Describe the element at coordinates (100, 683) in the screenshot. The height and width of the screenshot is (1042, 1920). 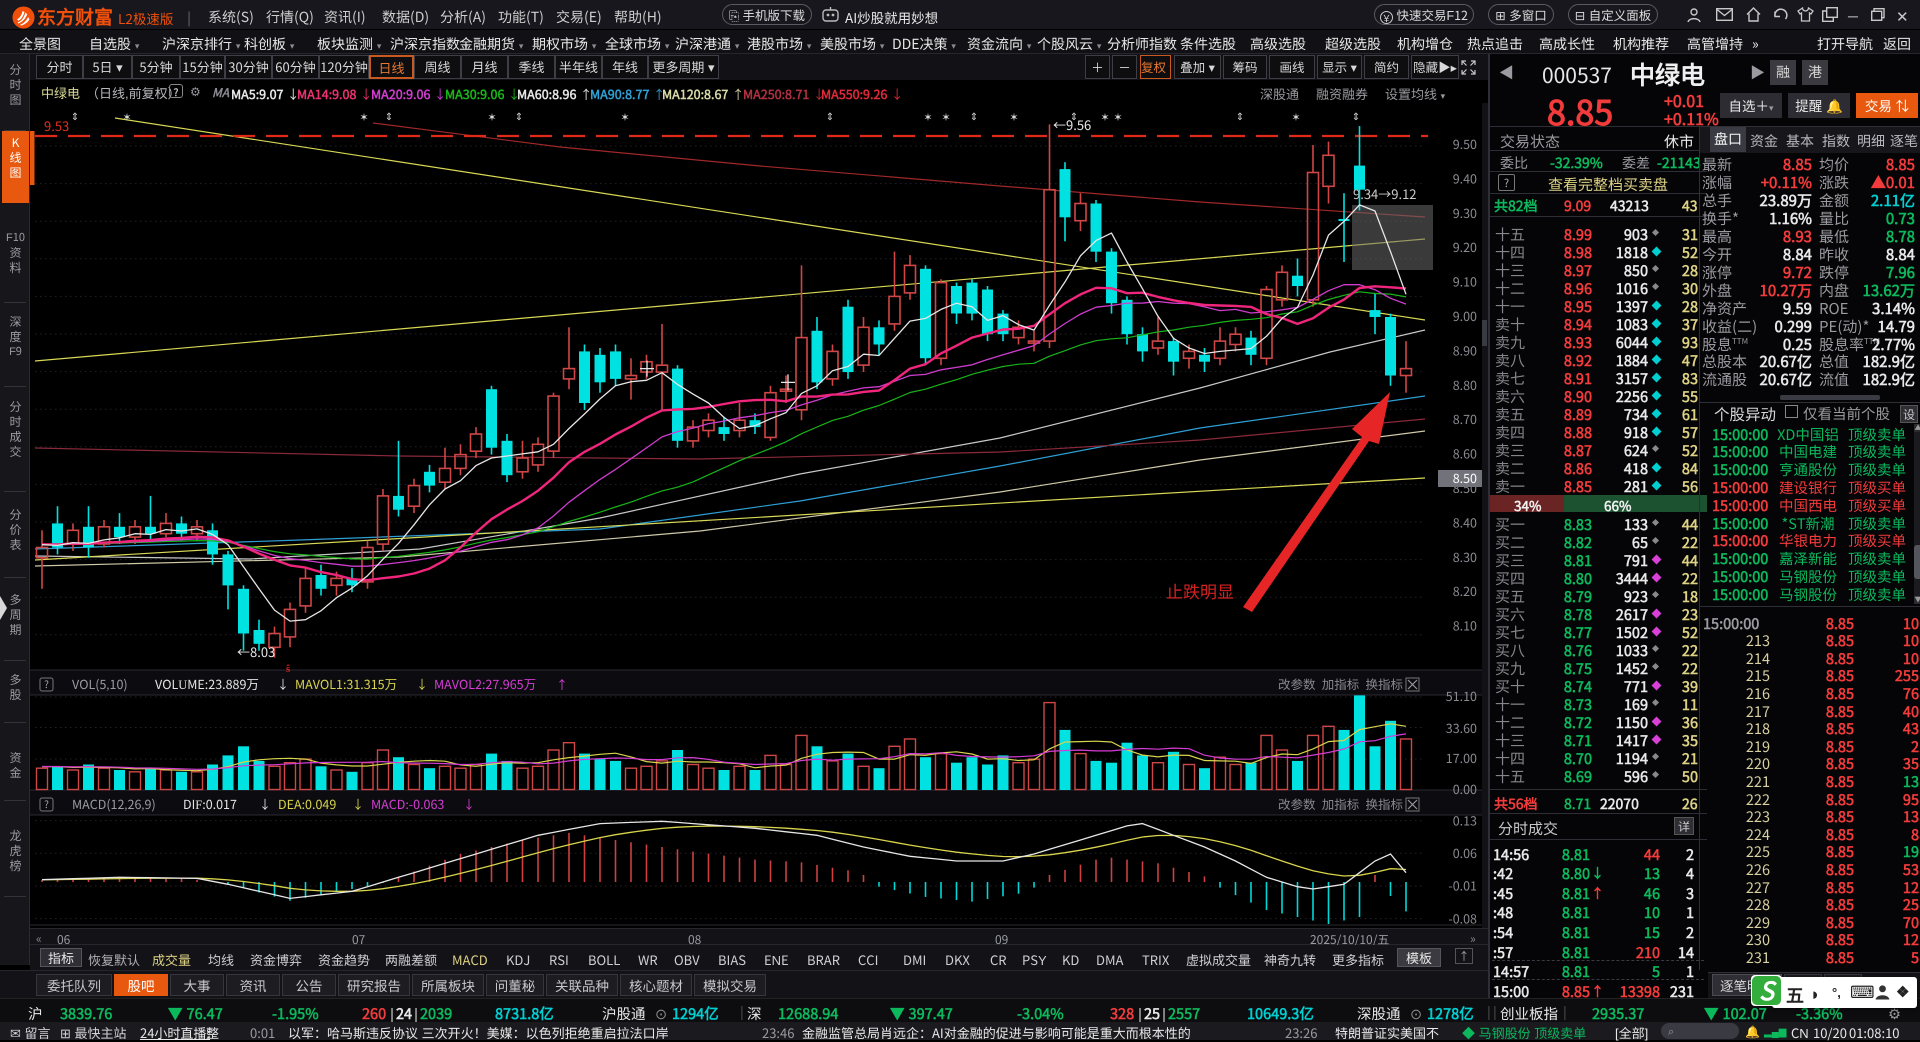
I see `svg-text: VOL(5,10)` at that location.